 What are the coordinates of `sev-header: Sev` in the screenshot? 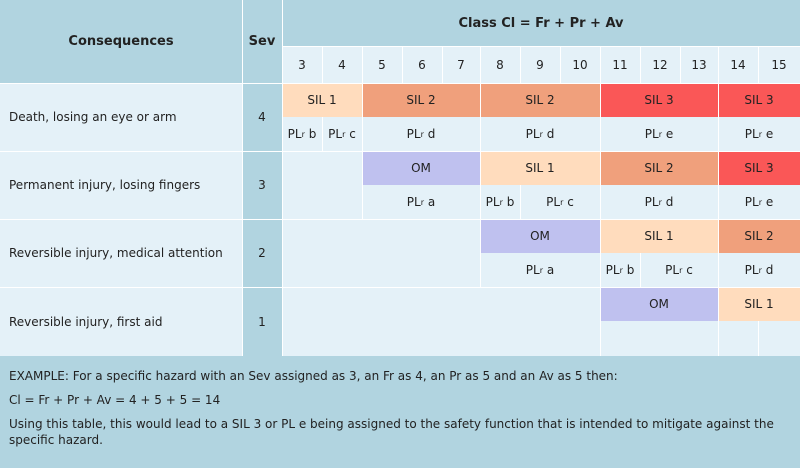 It's located at (262, 41).